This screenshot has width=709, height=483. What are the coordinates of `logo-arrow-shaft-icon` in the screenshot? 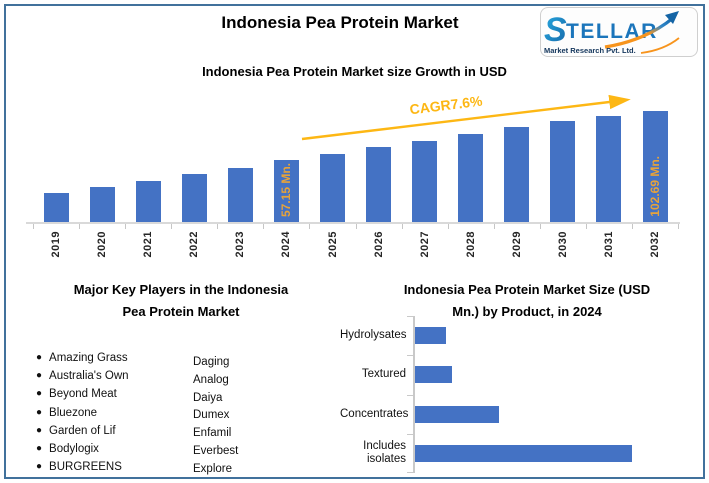 It's located at (639, 32).